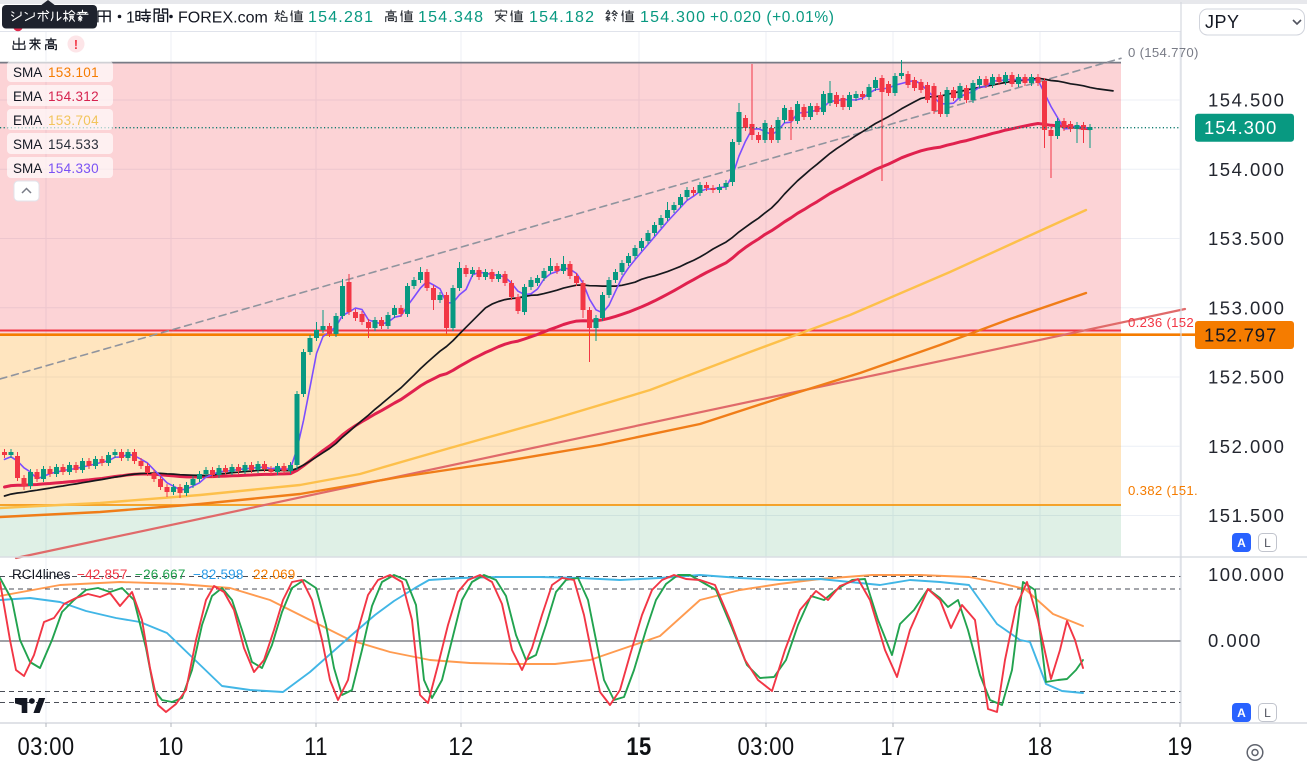 The image size is (1307, 769). What do you see at coordinates (73, 72) in the screenshot?
I see `svg-text: 153.101` at bounding box center [73, 72].